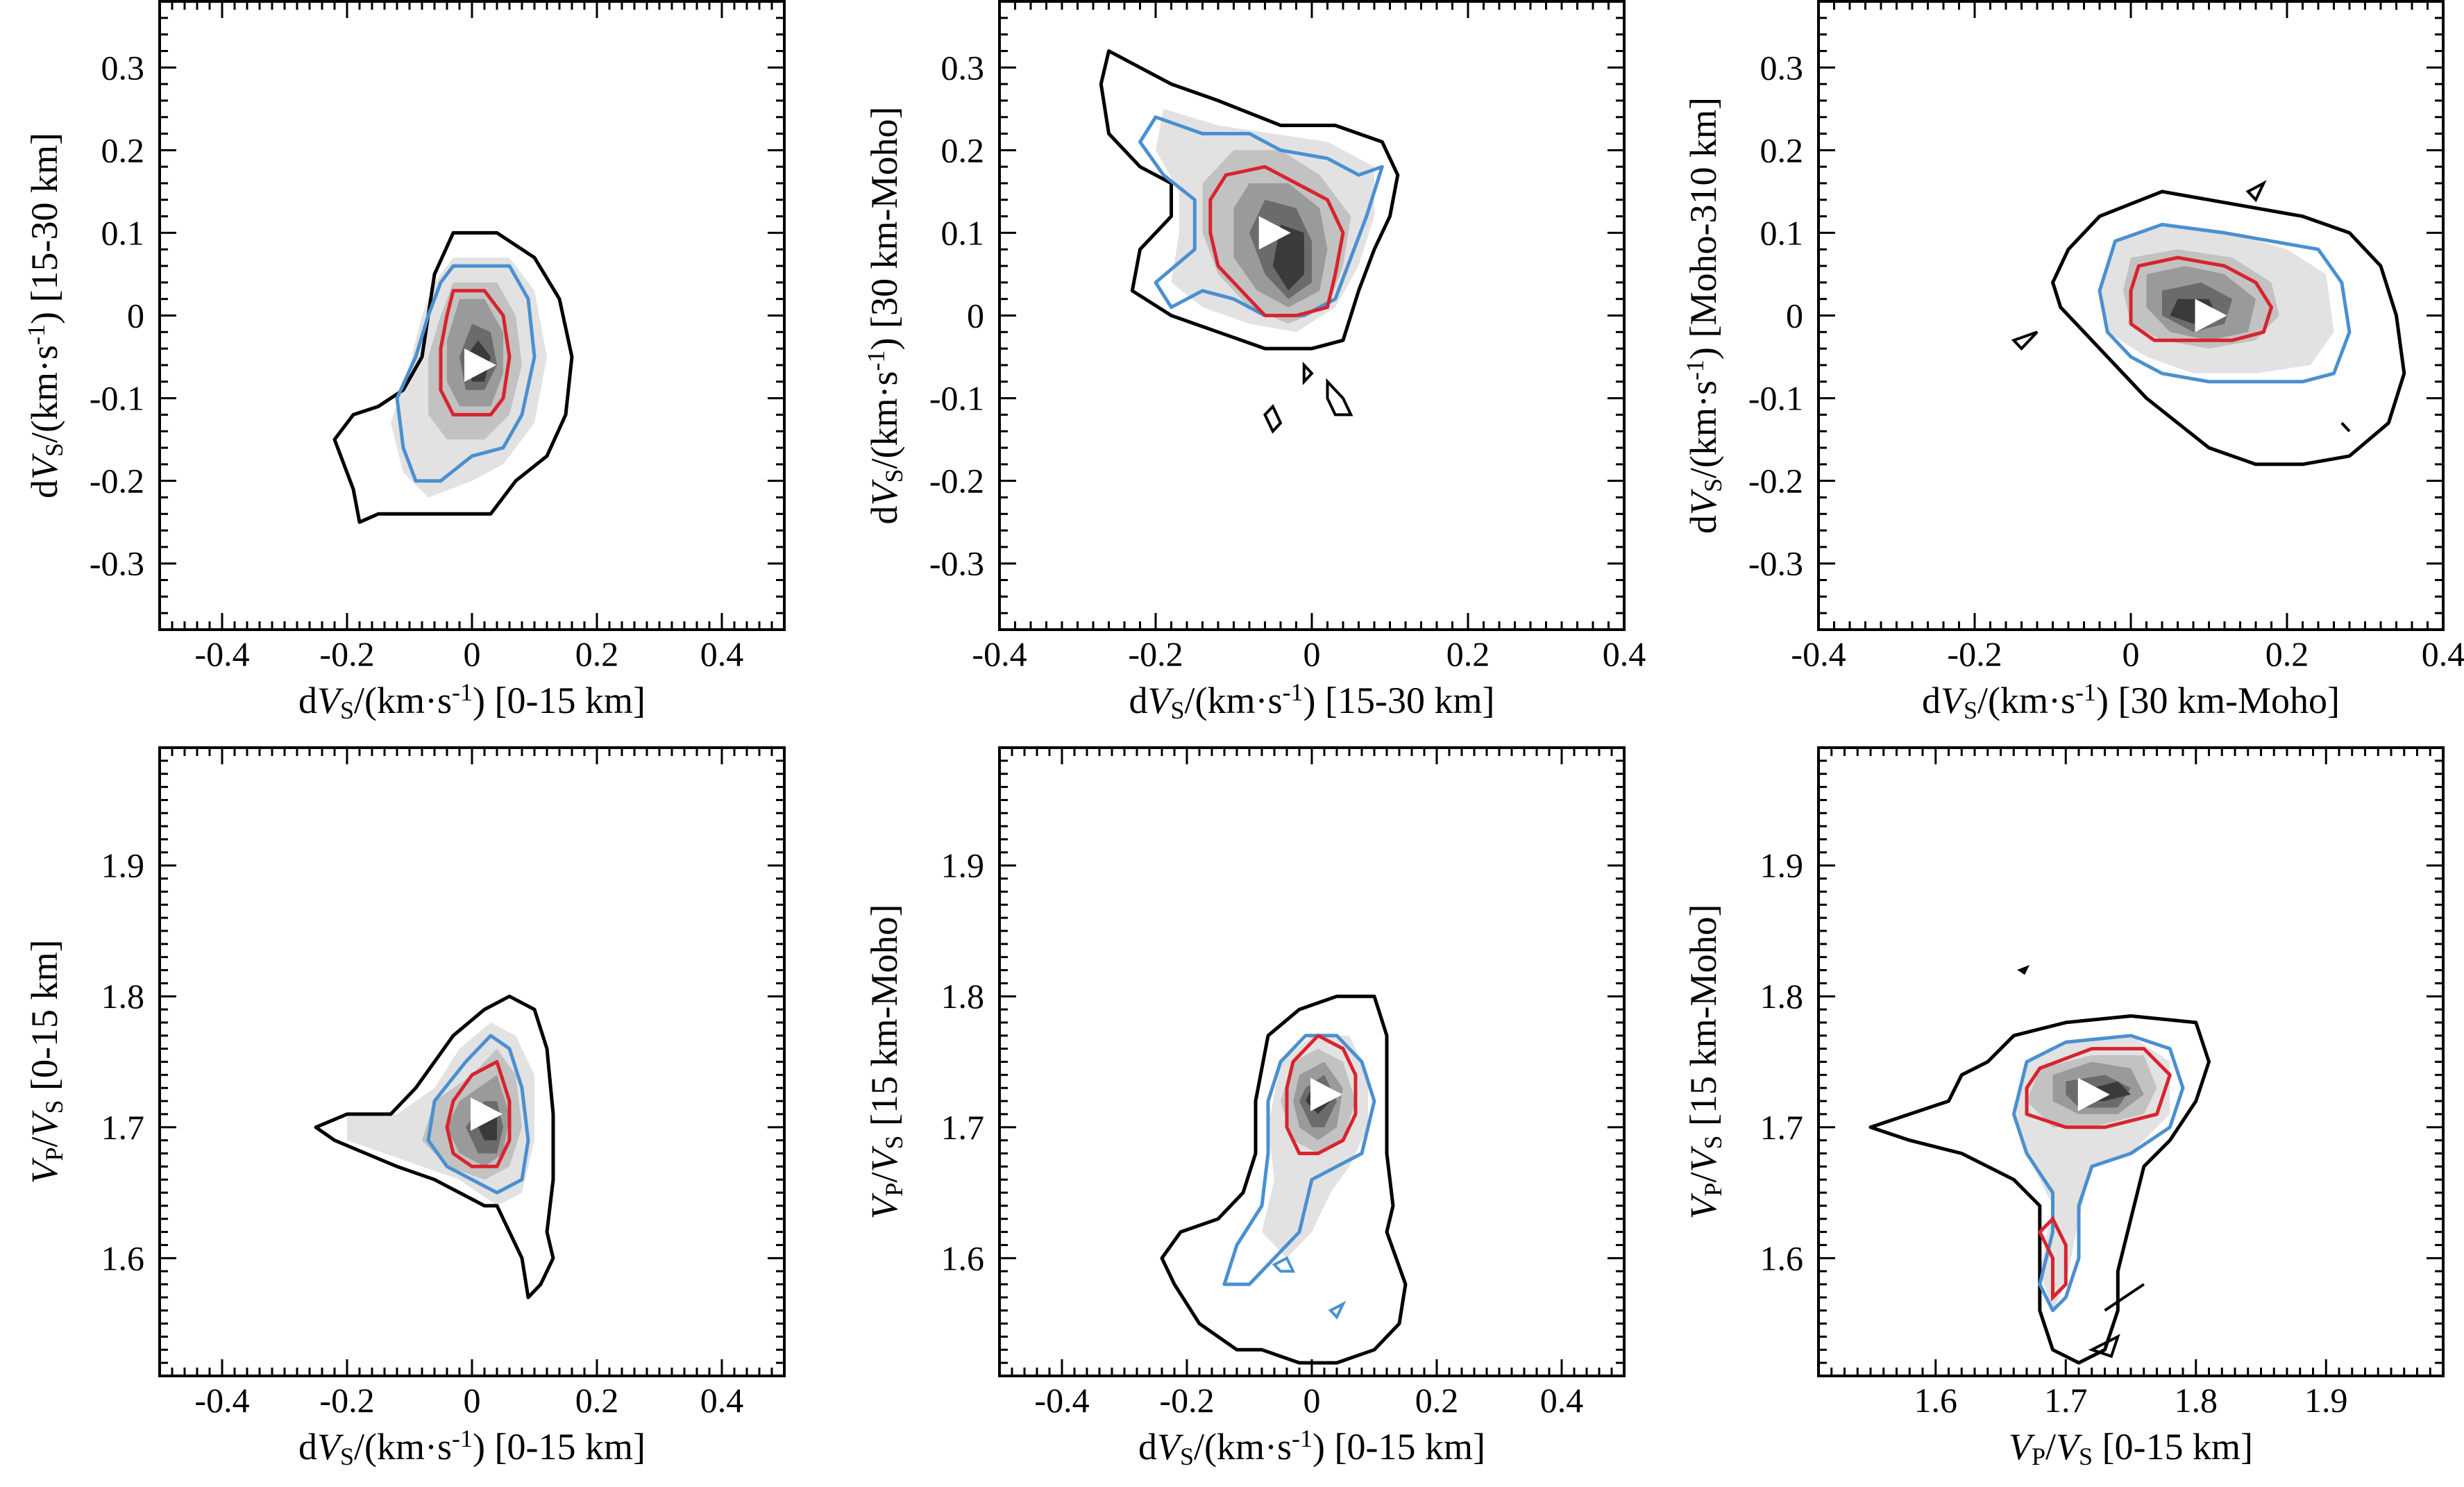 This screenshot has height=1487, width=2464. I want to click on y-tick-label: 0.2, so click(963, 150).